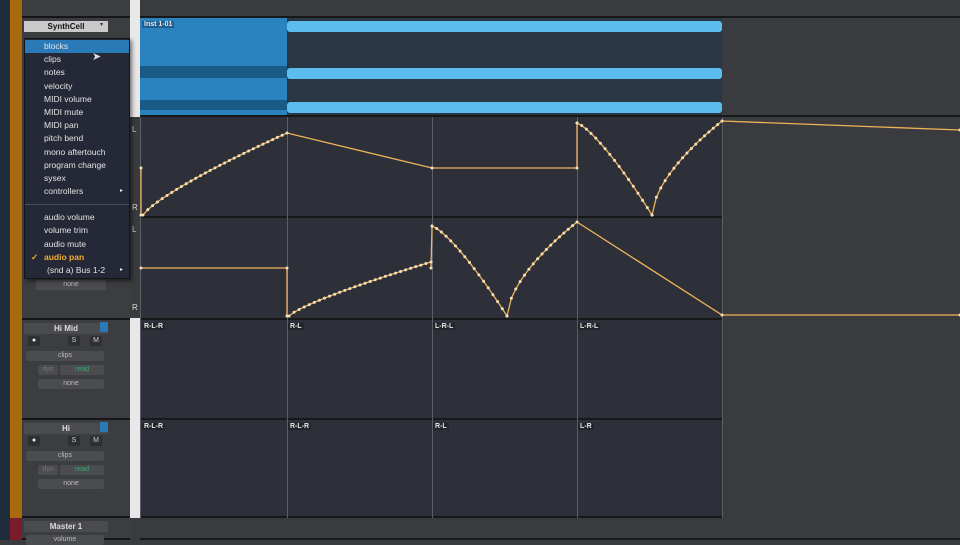 This screenshot has height=545, width=960. I want to click on menu-item-audio-mute: audio mute, so click(77, 244).